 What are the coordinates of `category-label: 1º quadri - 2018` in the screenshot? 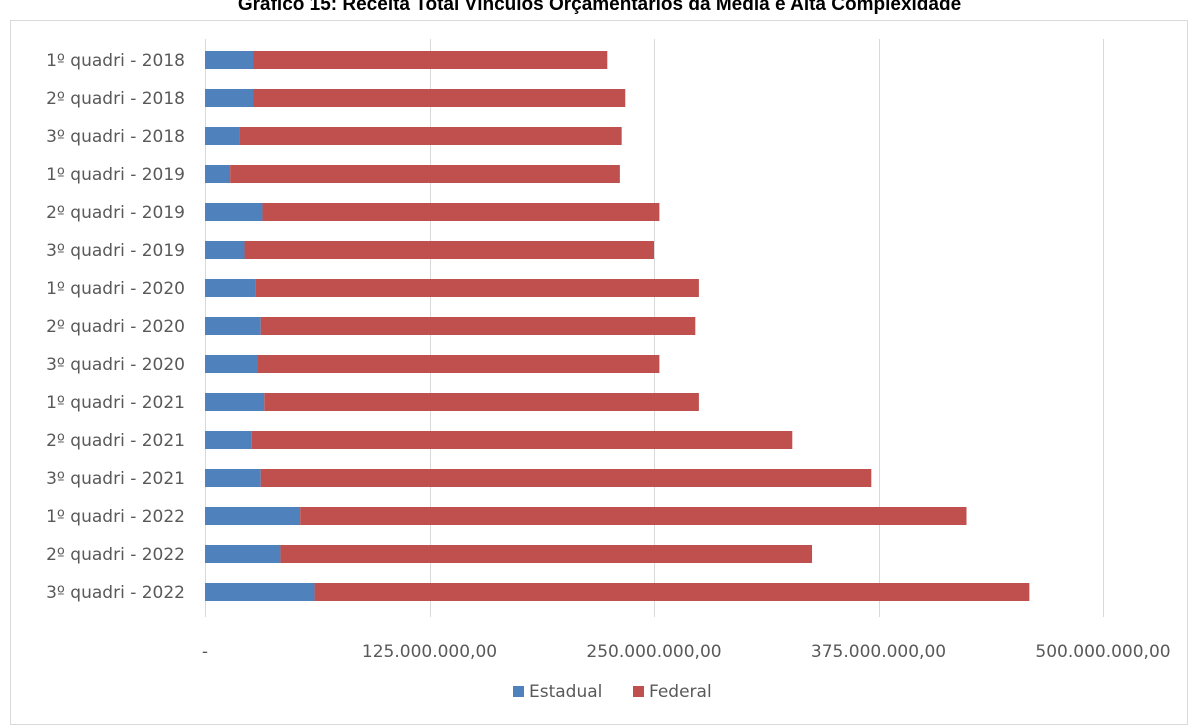 It's located at (115, 61).